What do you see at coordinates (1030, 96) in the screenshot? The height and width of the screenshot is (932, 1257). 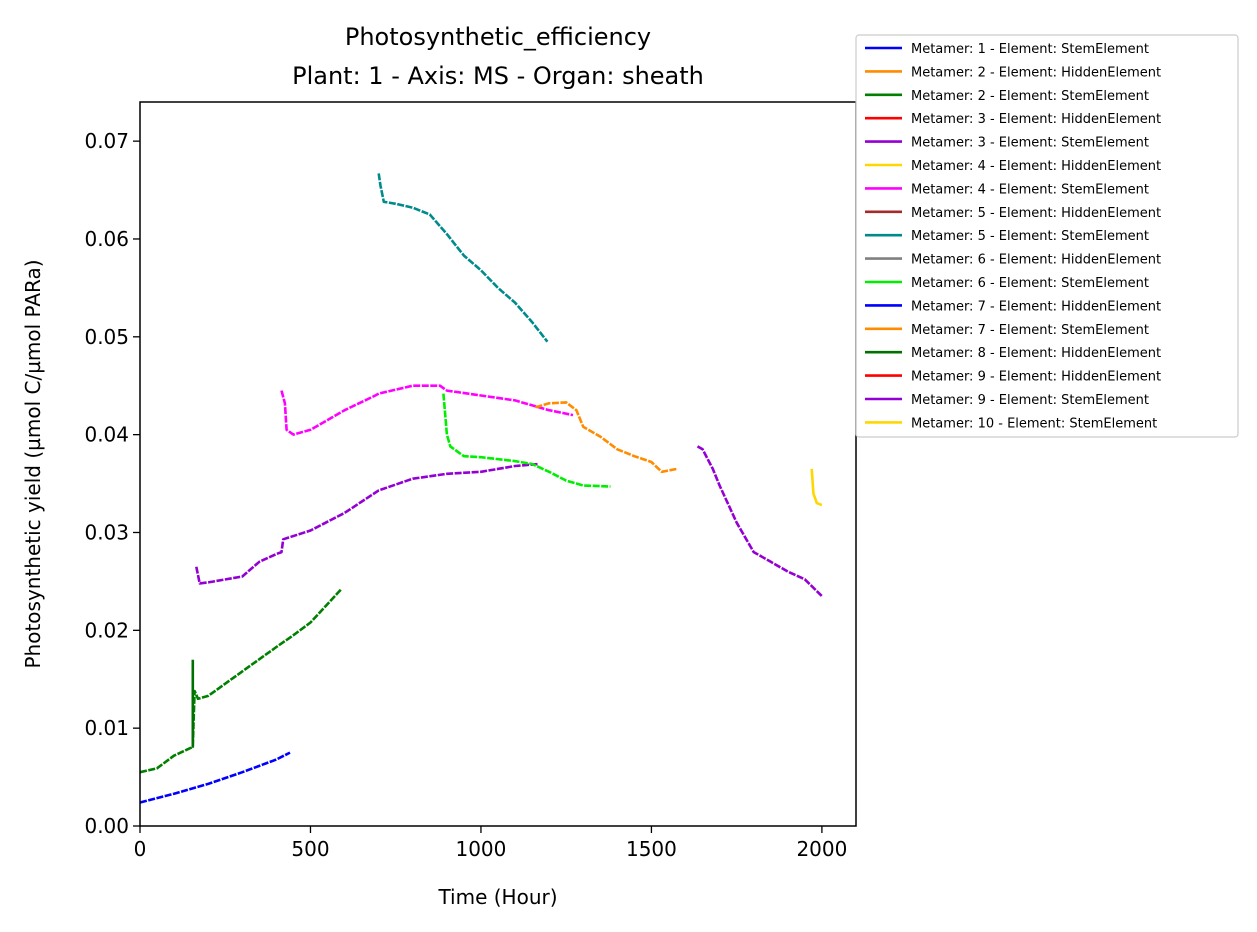 I see `legend-label: Metamer: 2 - Element: StemElement` at bounding box center [1030, 96].